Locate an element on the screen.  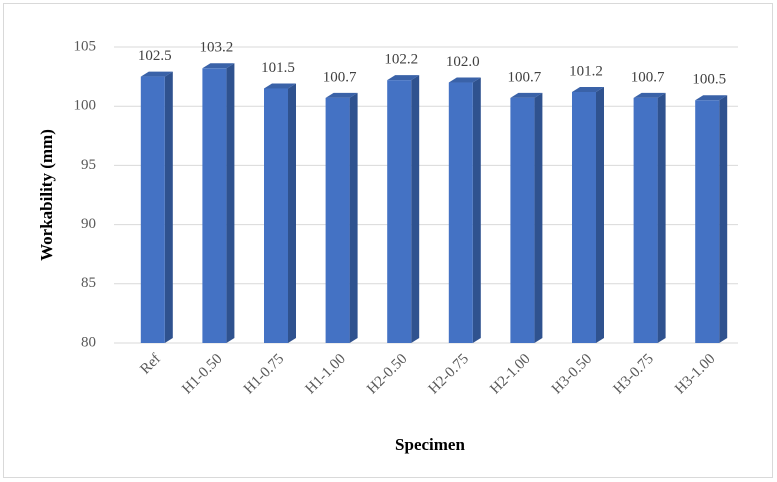
value-label: 102.0 is located at coordinates (463, 62).